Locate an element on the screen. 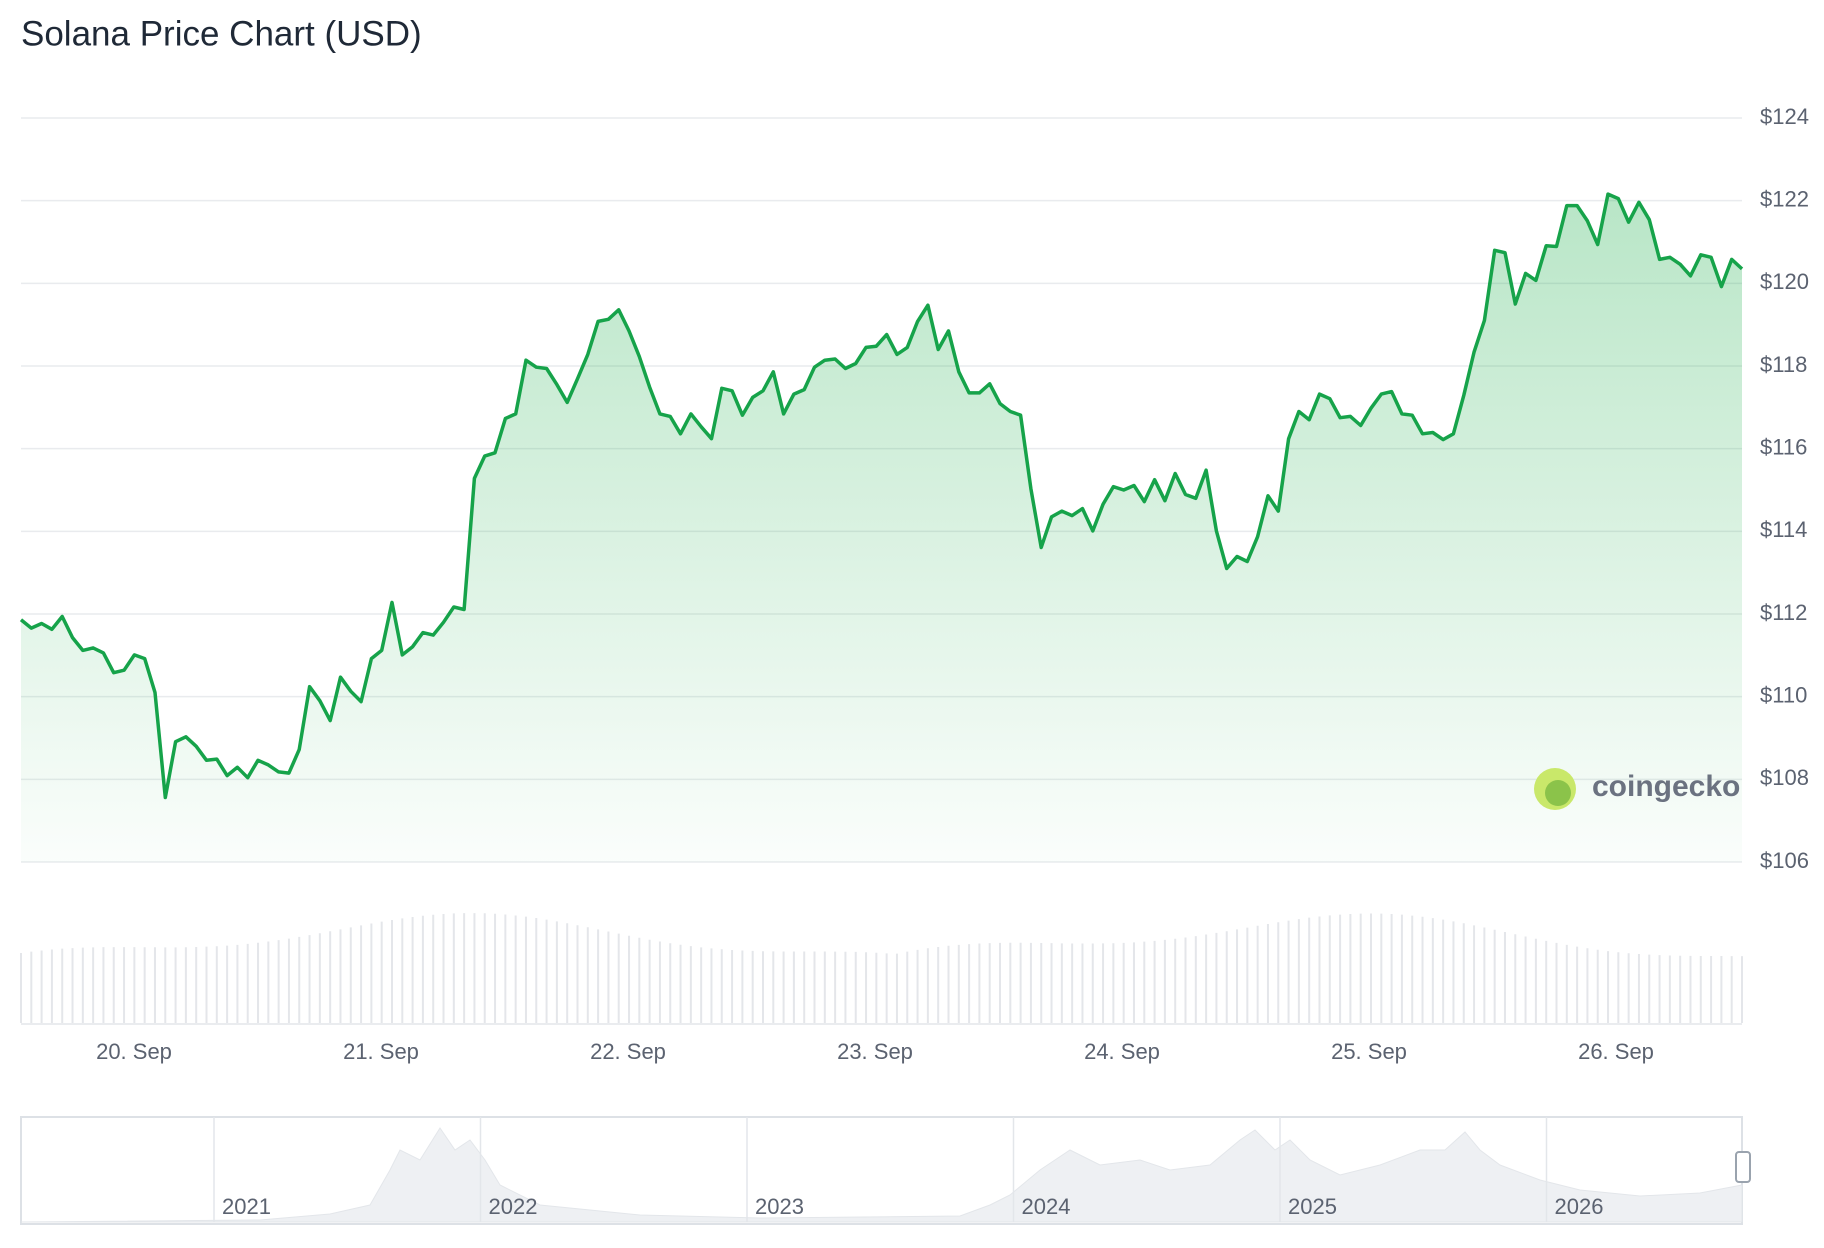  y-tick-label: $108 is located at coordinates (1784, 777).